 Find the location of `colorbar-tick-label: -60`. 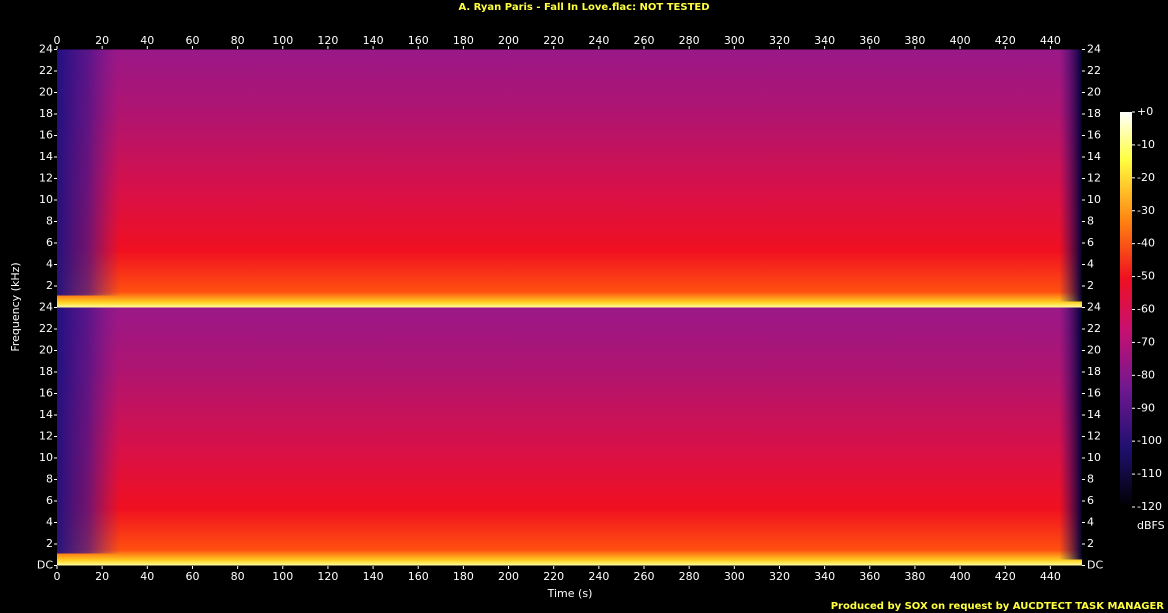

colorbar-tick-label: -60 is located at coordinates (1146, 309).